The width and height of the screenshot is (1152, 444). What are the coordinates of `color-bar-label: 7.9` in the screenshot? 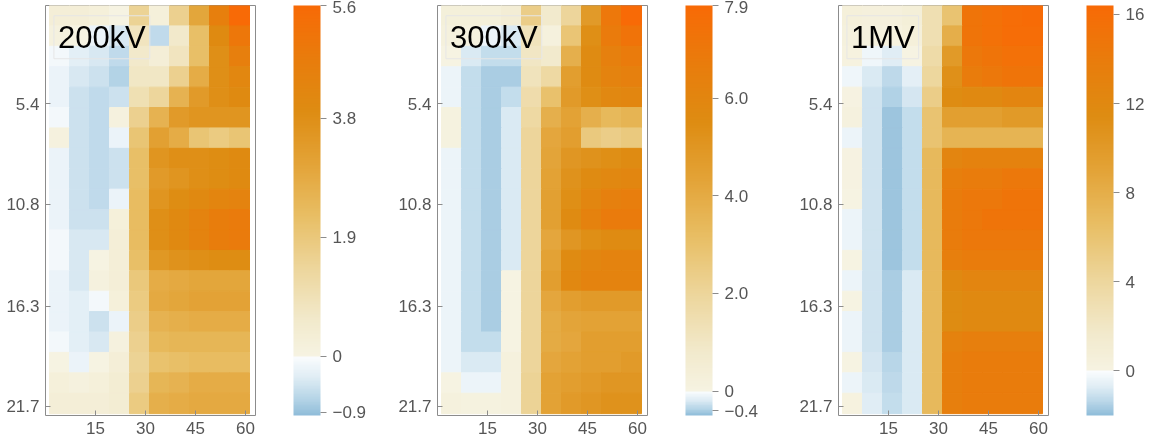 It's located at (736, 8).